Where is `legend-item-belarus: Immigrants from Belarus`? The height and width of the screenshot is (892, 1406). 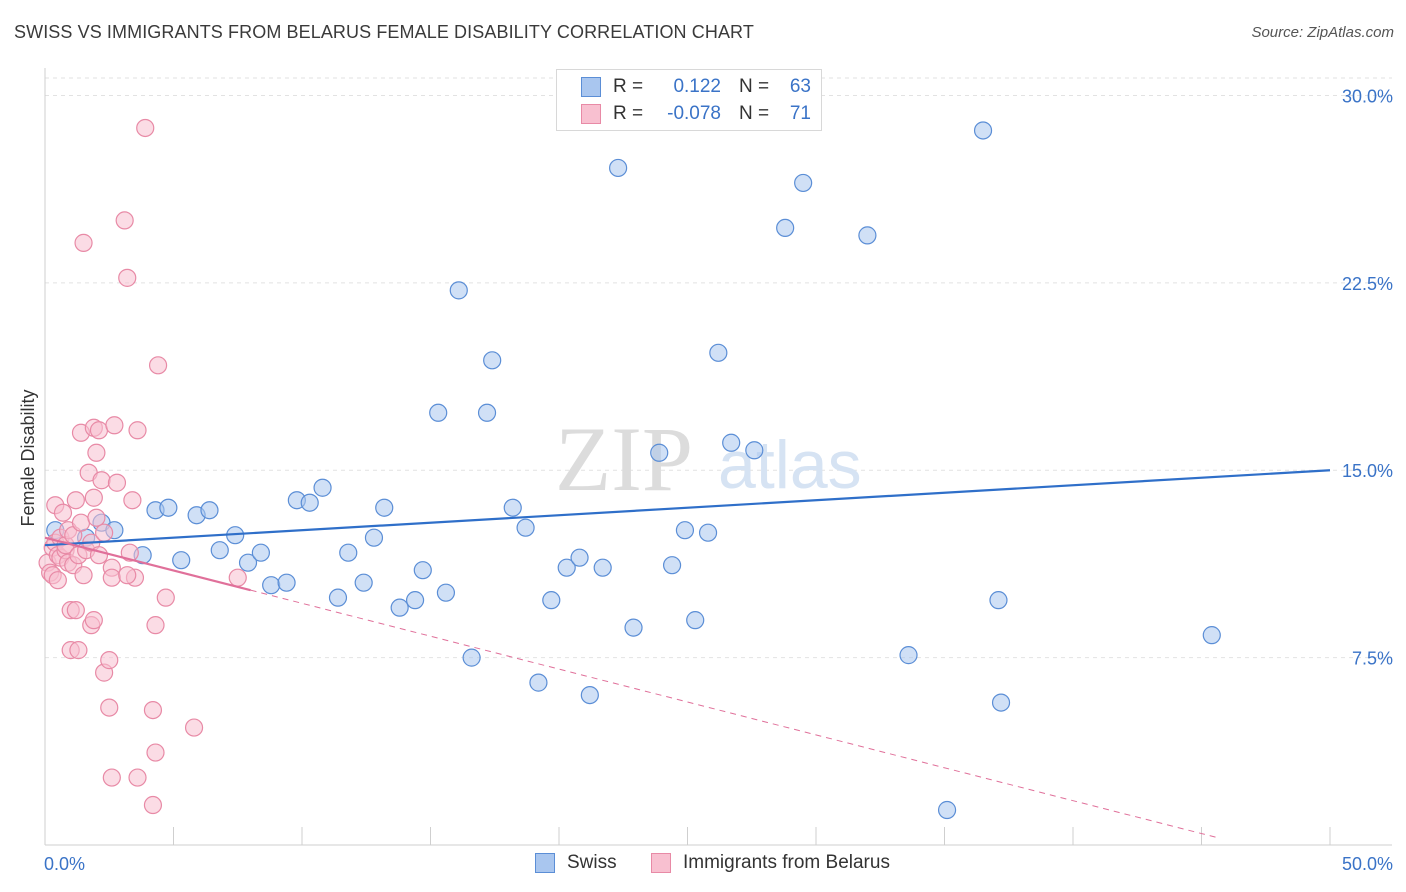 legend-item-belarus: Immigrants from Belarus is located at coordinates (770, 863).